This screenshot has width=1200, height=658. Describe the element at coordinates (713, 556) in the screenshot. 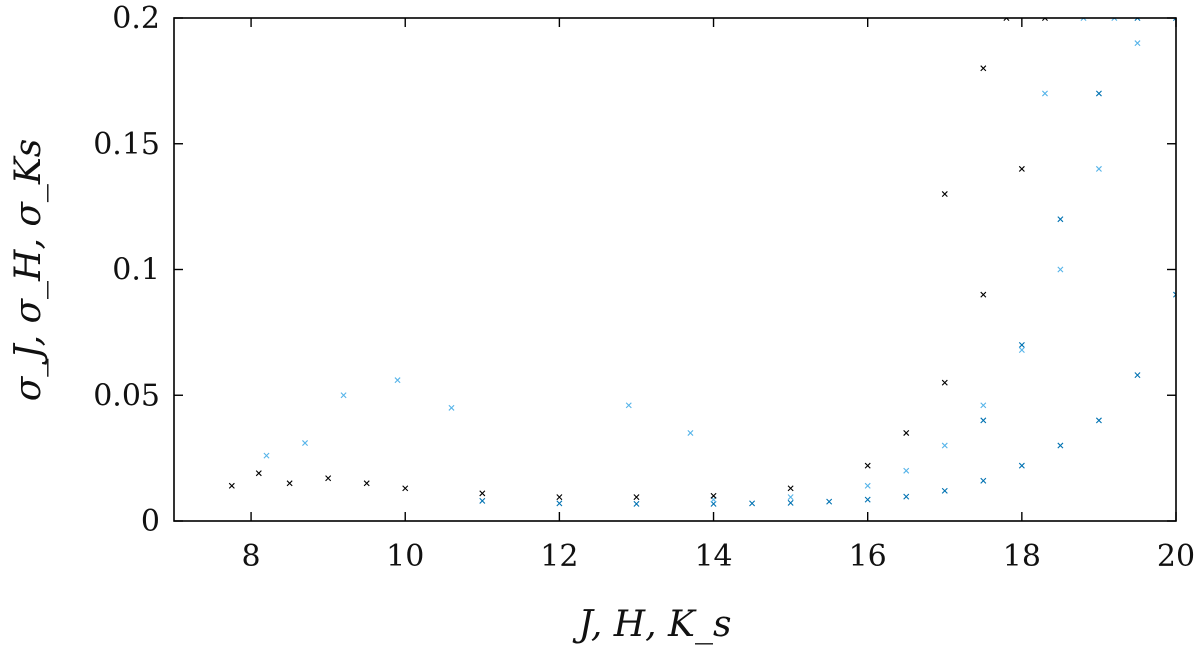

I see `x-tick-label: 14` at that location.